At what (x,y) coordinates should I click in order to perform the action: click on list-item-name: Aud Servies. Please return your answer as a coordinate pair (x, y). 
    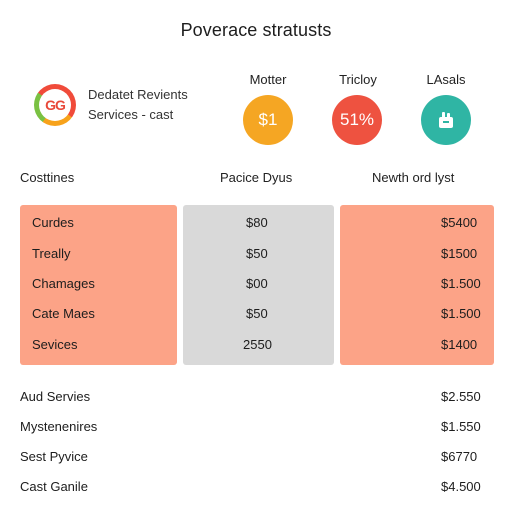
    Looking at the image, I should click on (55, 396).